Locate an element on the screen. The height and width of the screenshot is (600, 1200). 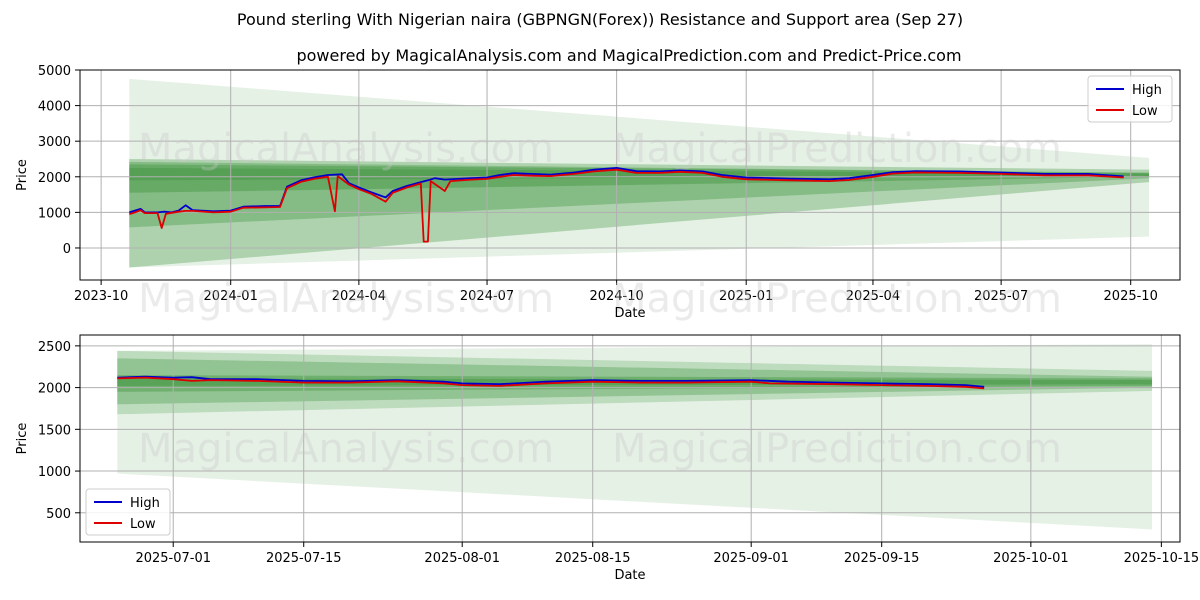
series-line-high is located at coordinates (551, 381).